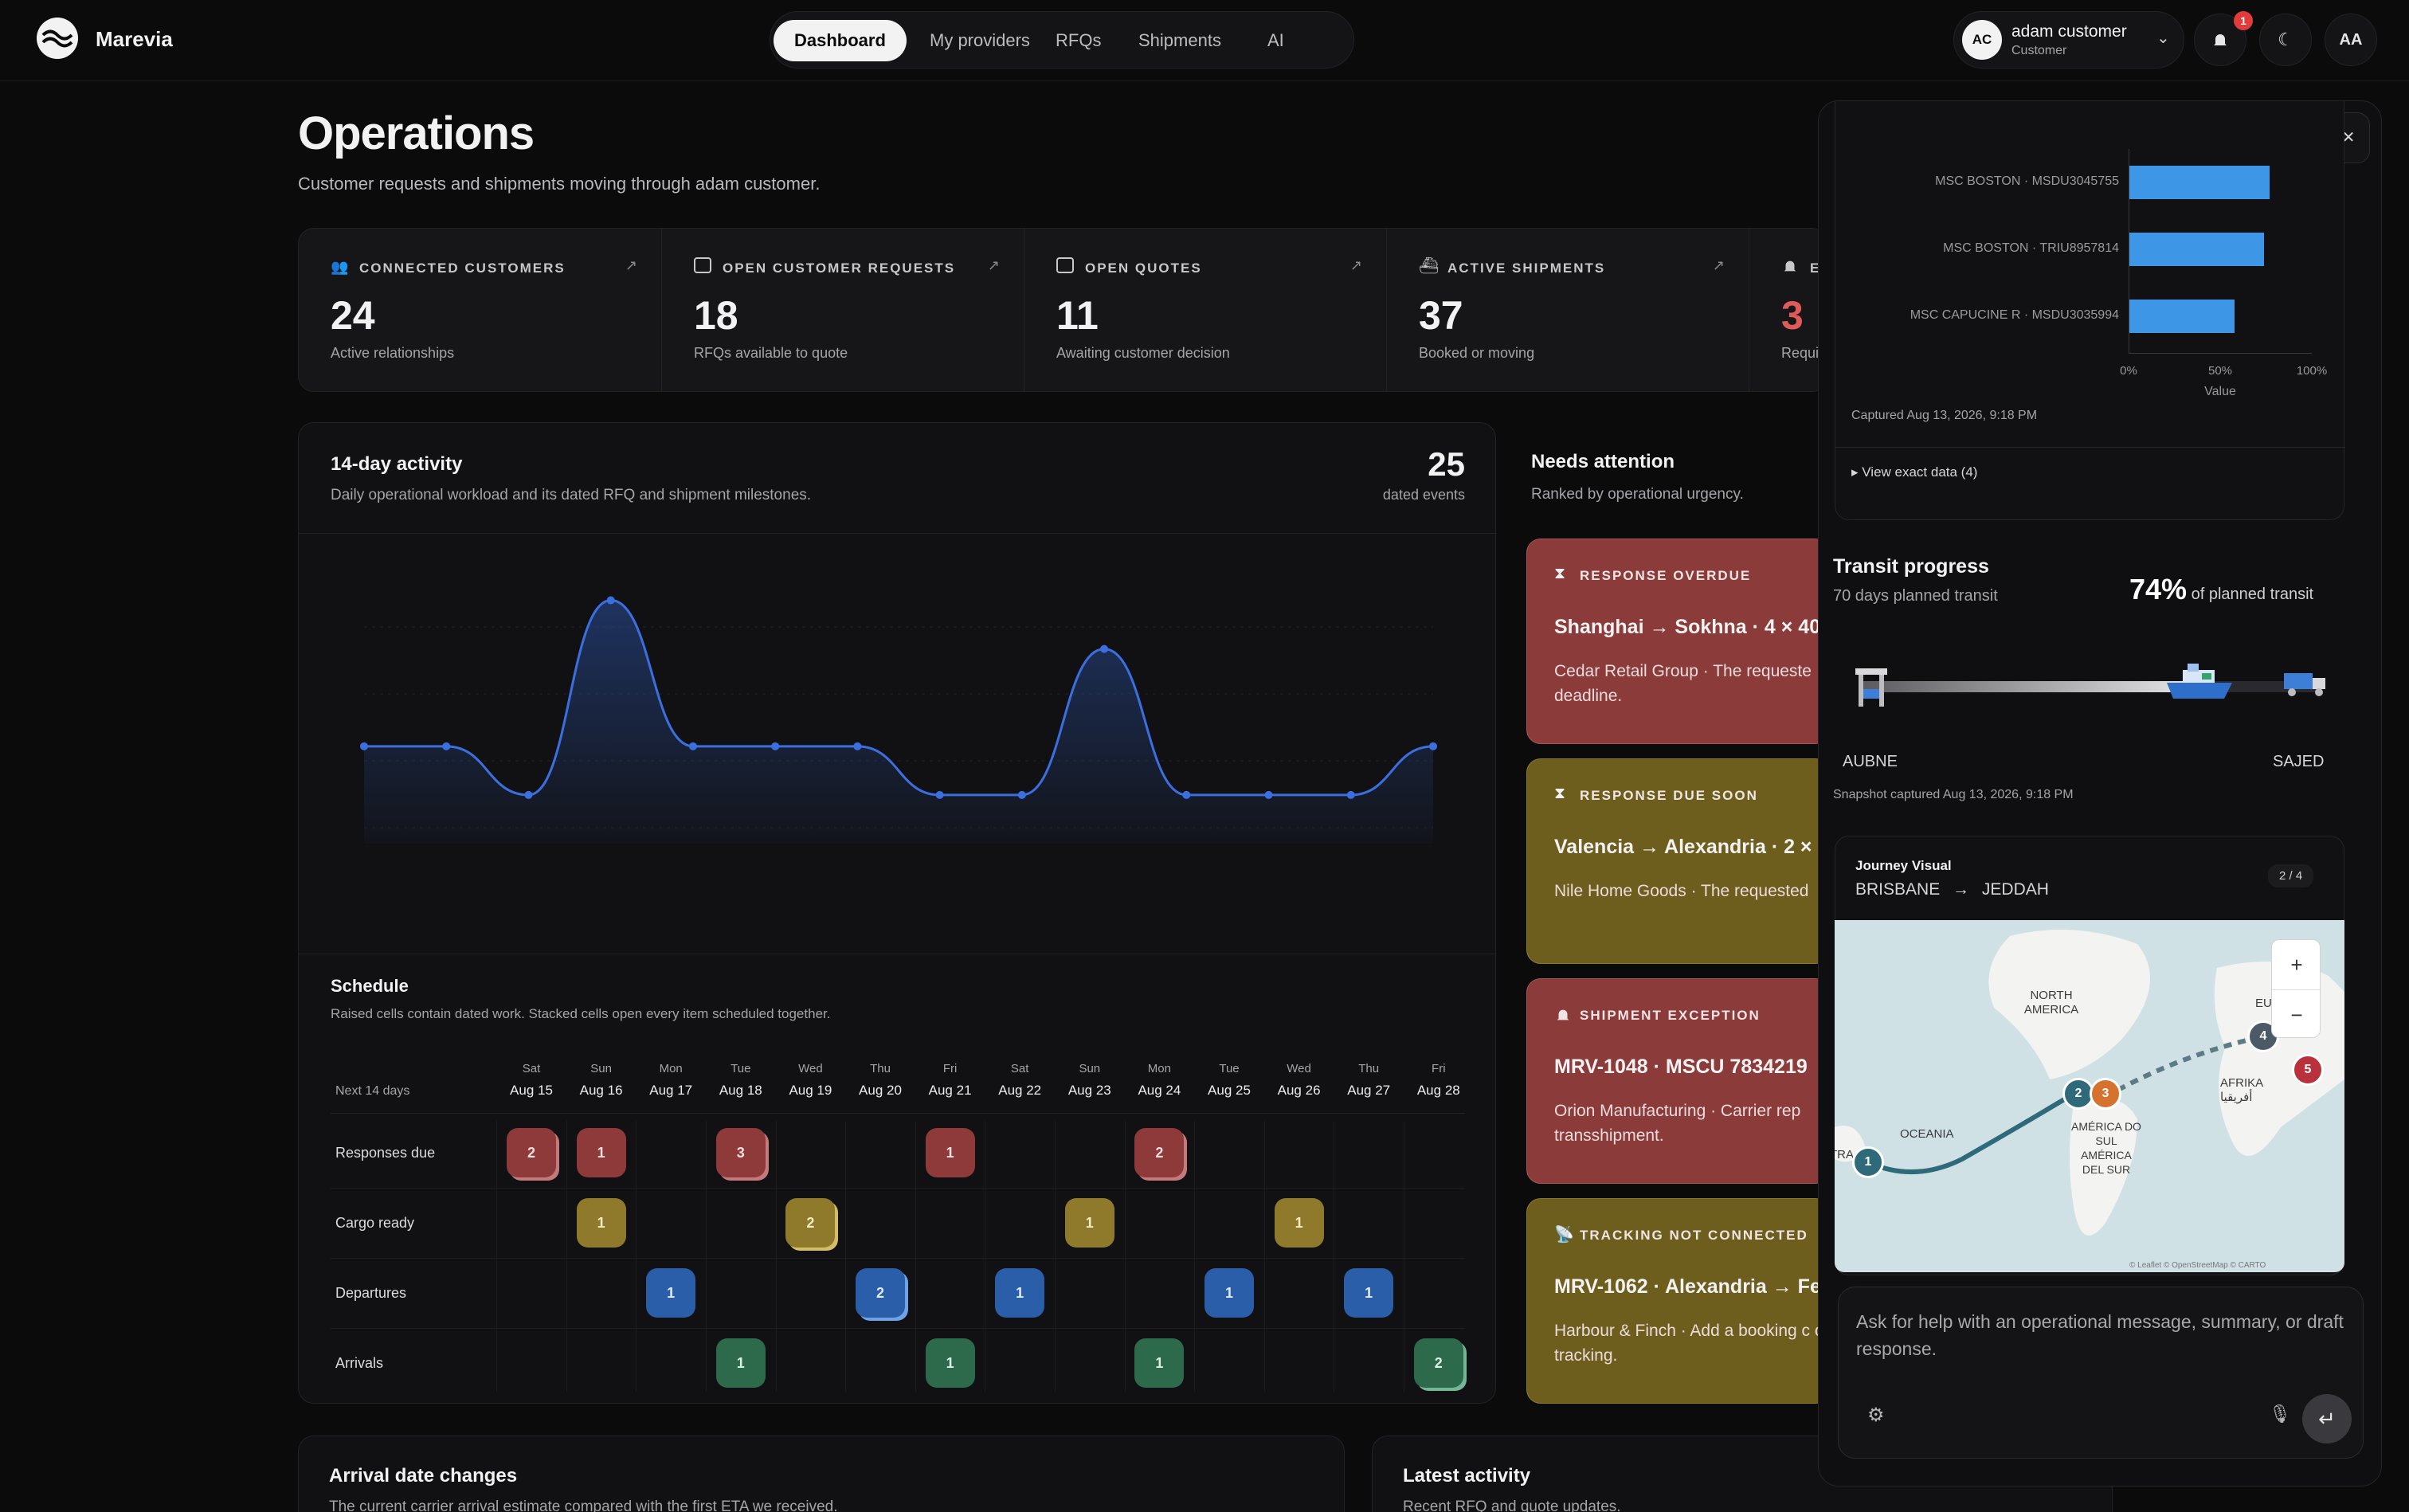  What do you see at coordinates (2030, 686) in the screenshot?
I see `transit-progress-fill` at bounding box center [2030, 686].